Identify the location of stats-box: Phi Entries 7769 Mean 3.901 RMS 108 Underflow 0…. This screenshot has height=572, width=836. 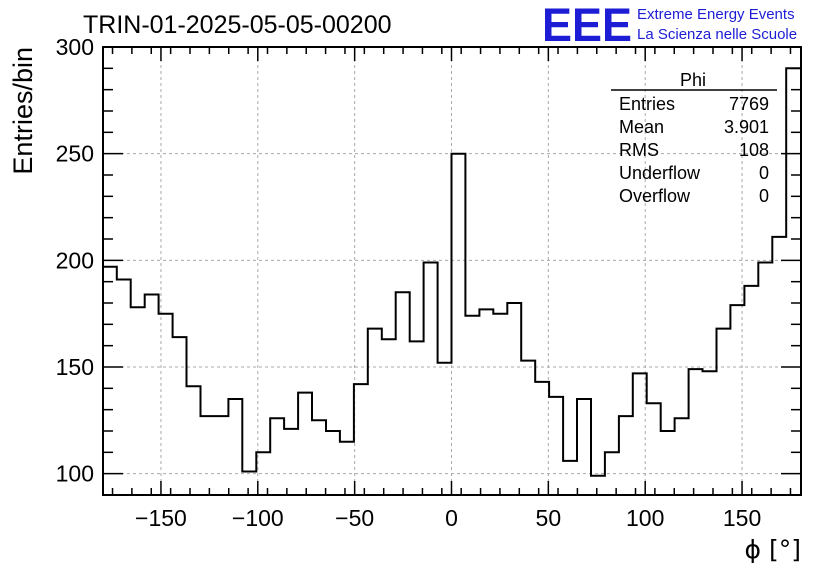
(694, 138).